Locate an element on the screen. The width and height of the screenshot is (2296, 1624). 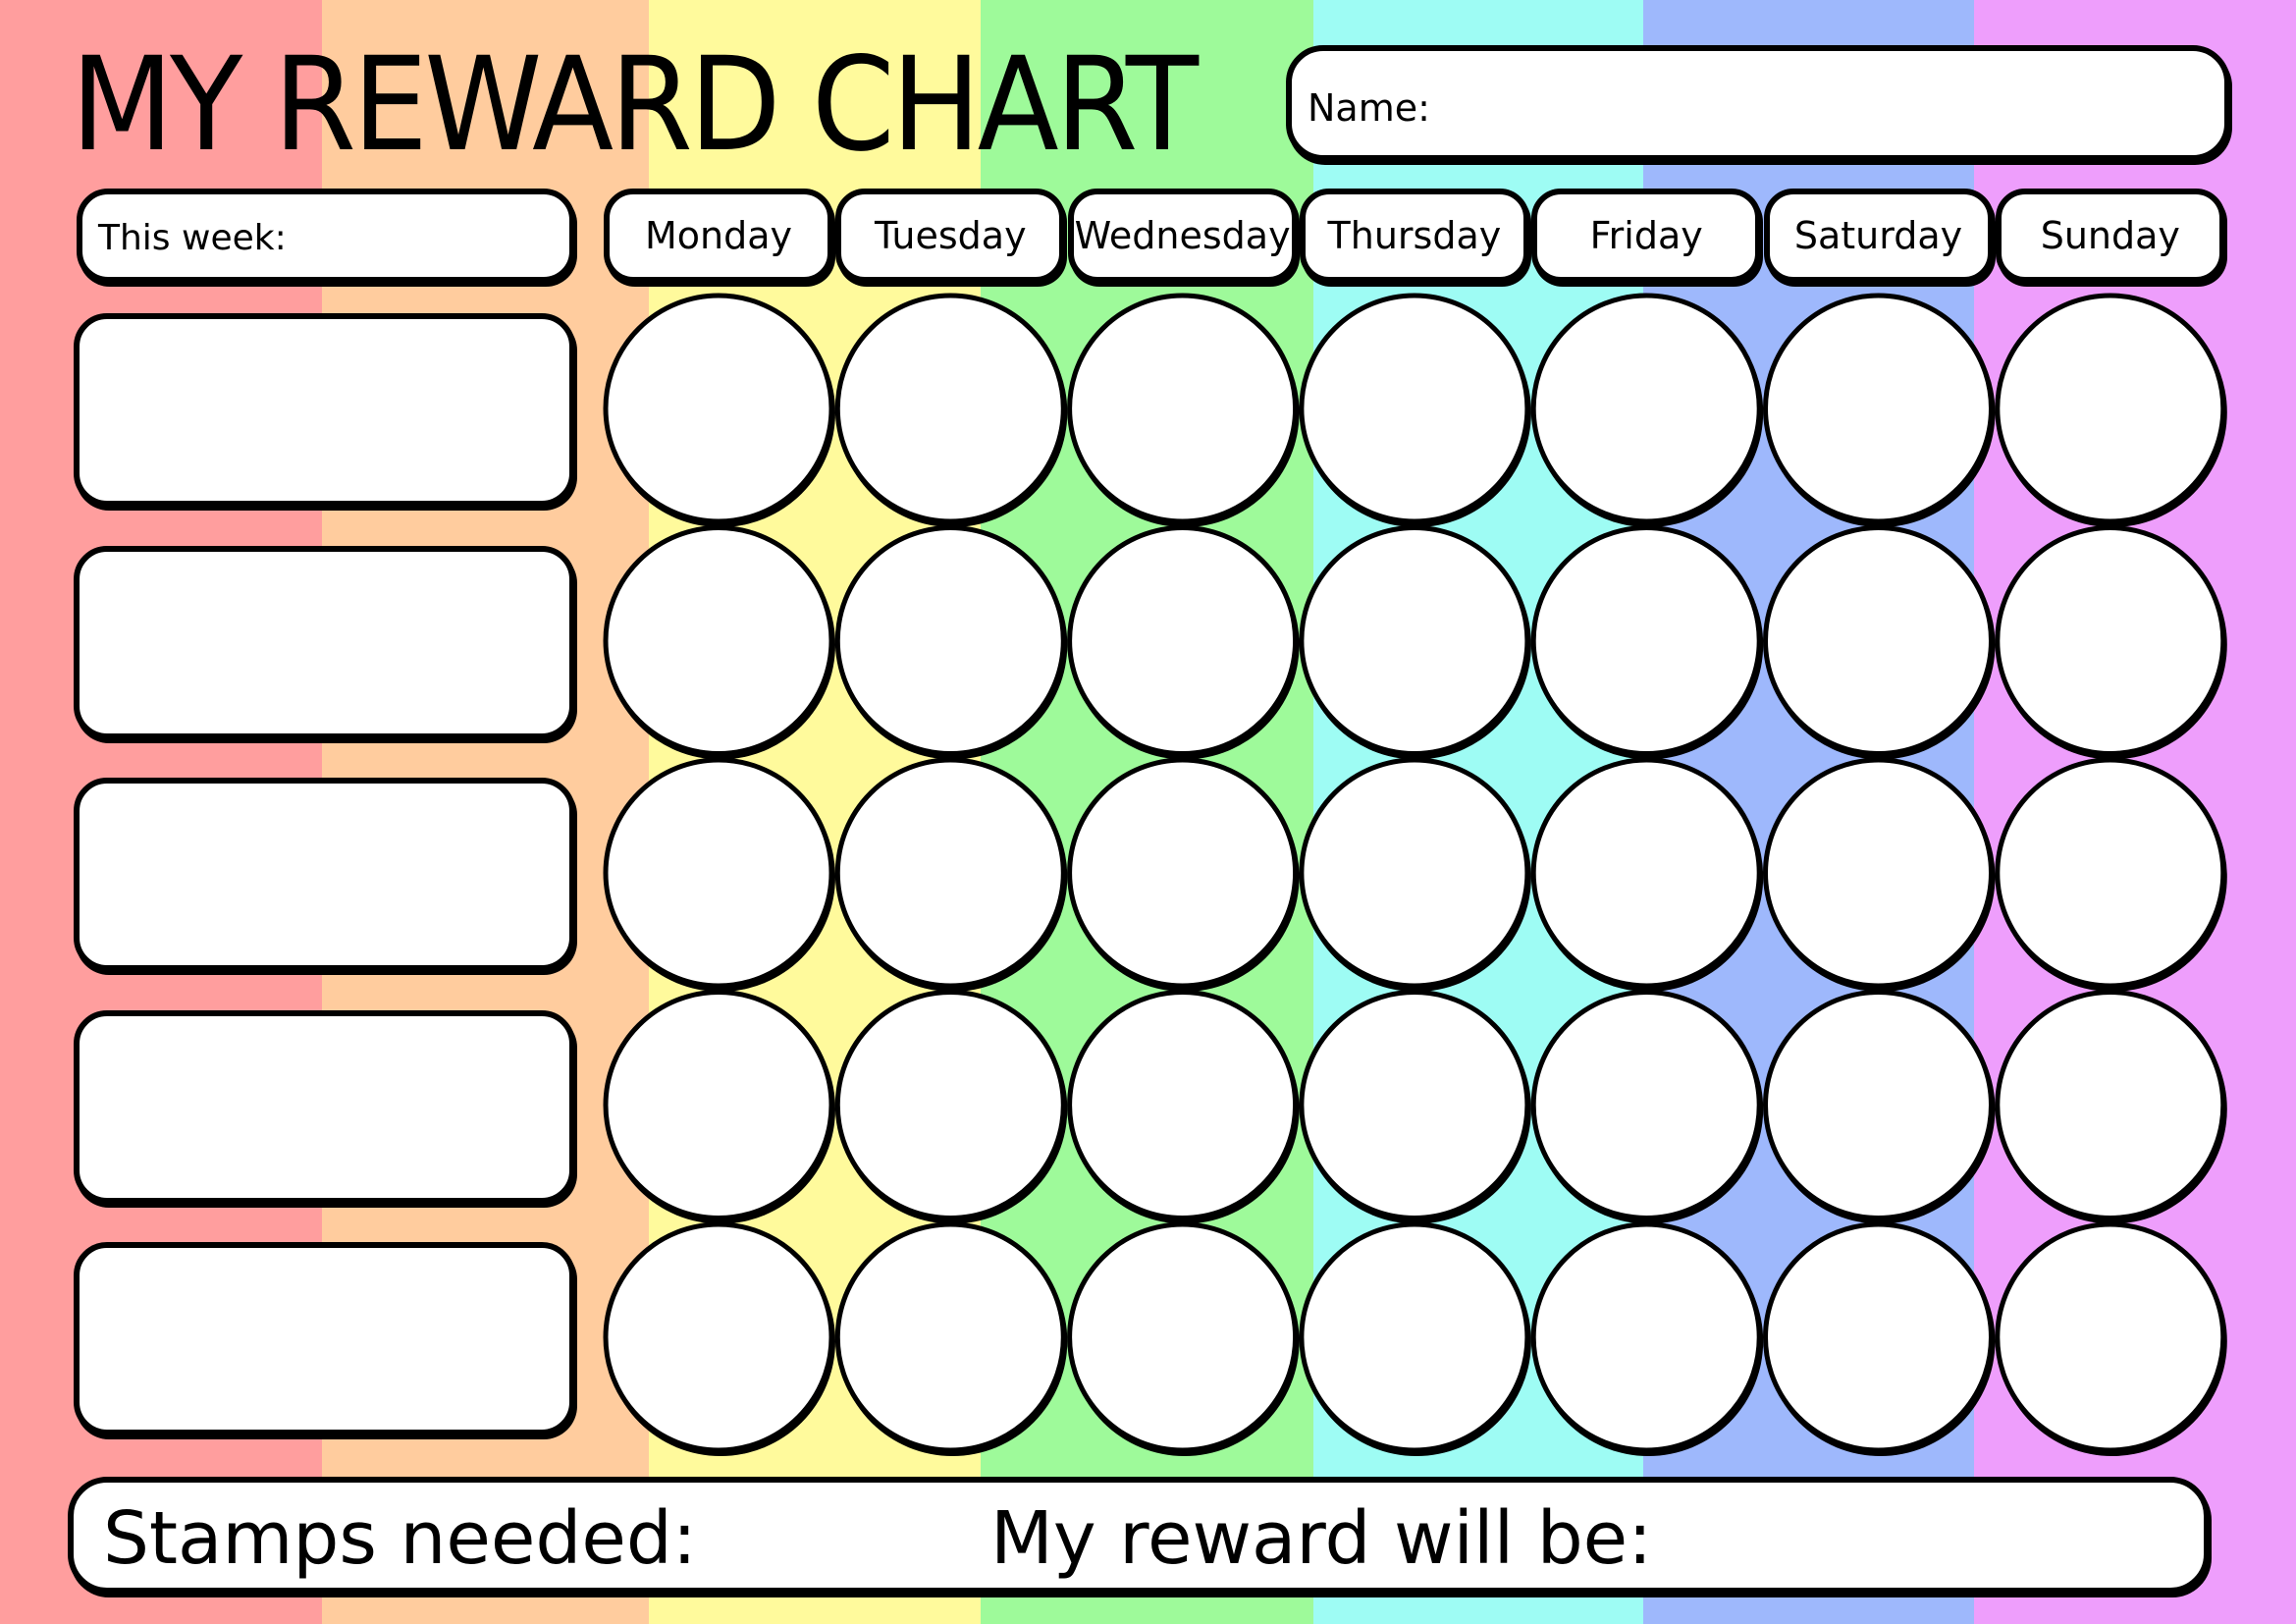
name-field: Name: is located at coordinates (1758, 103).